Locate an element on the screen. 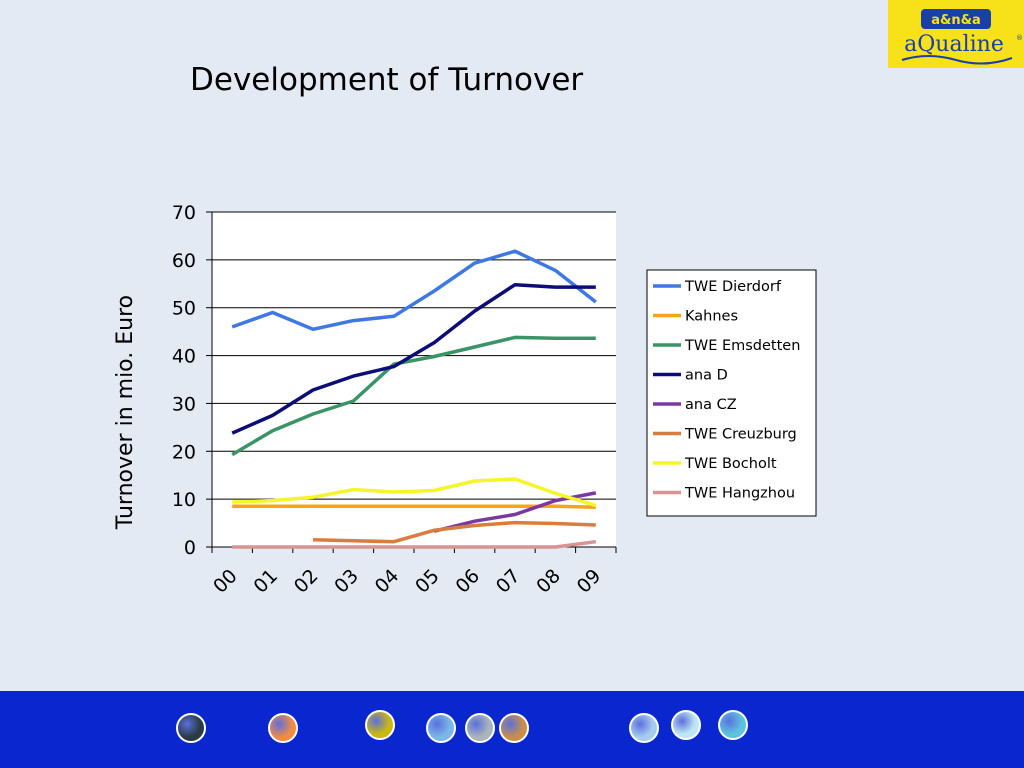  series-line-ana-d is located at coordinates (413, 358).